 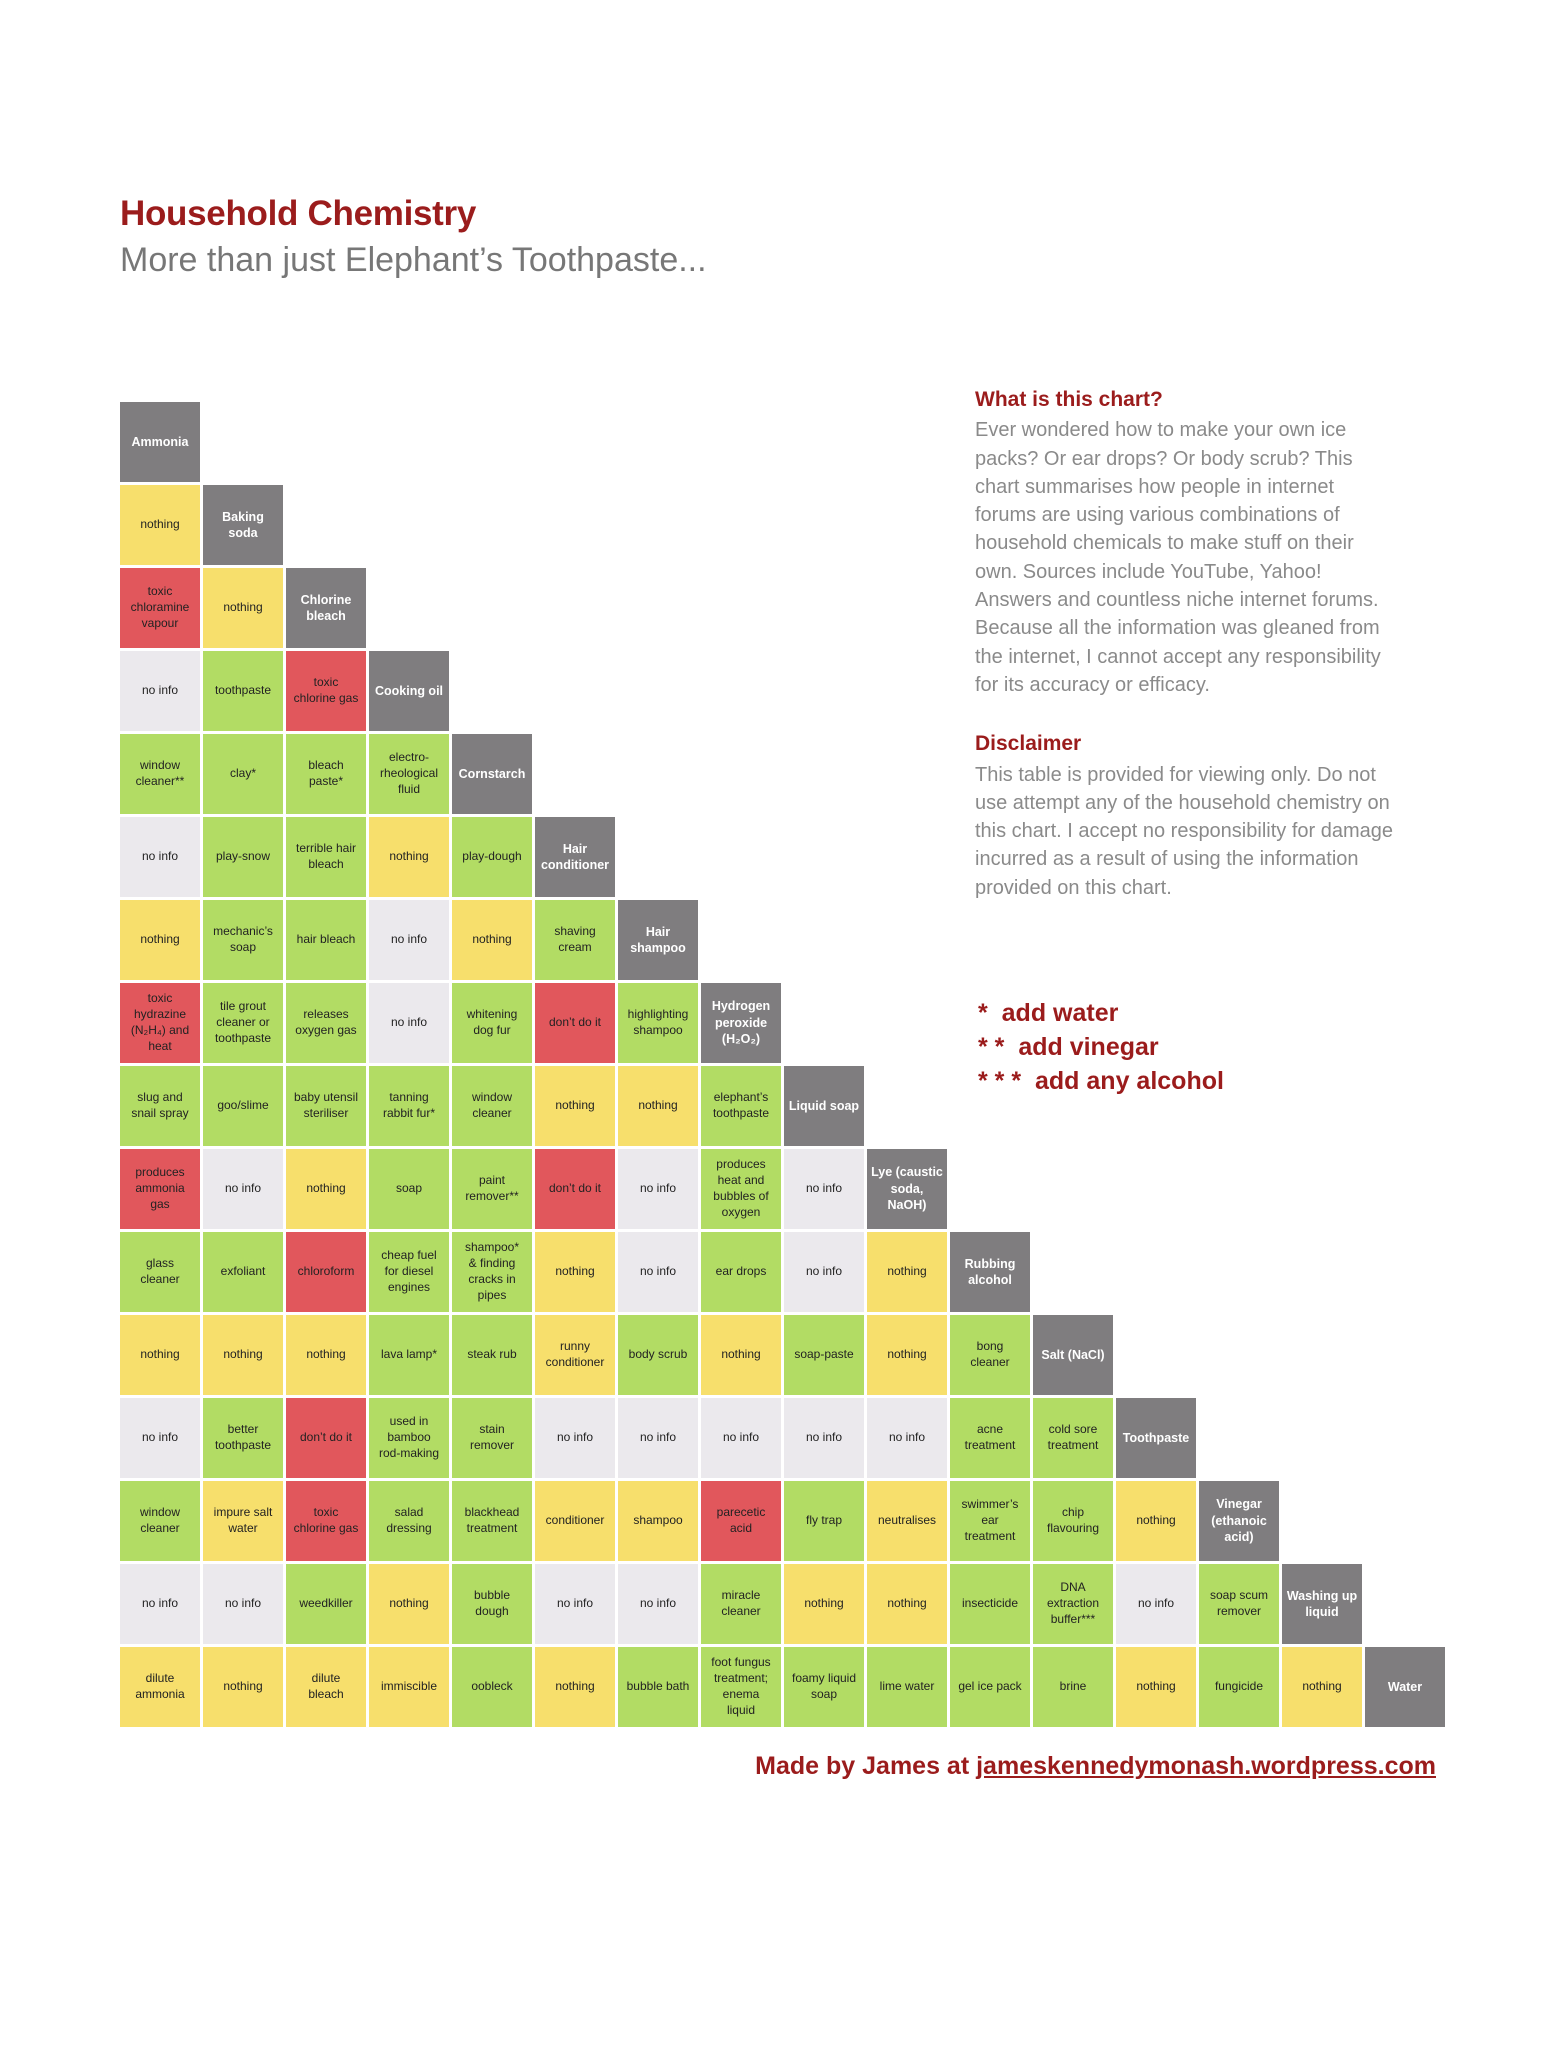 What do you see at coordinates (1088, 1047) in the screenshot?
I see `legend-text: add vinegar` at bounding box center [1088, 1047].